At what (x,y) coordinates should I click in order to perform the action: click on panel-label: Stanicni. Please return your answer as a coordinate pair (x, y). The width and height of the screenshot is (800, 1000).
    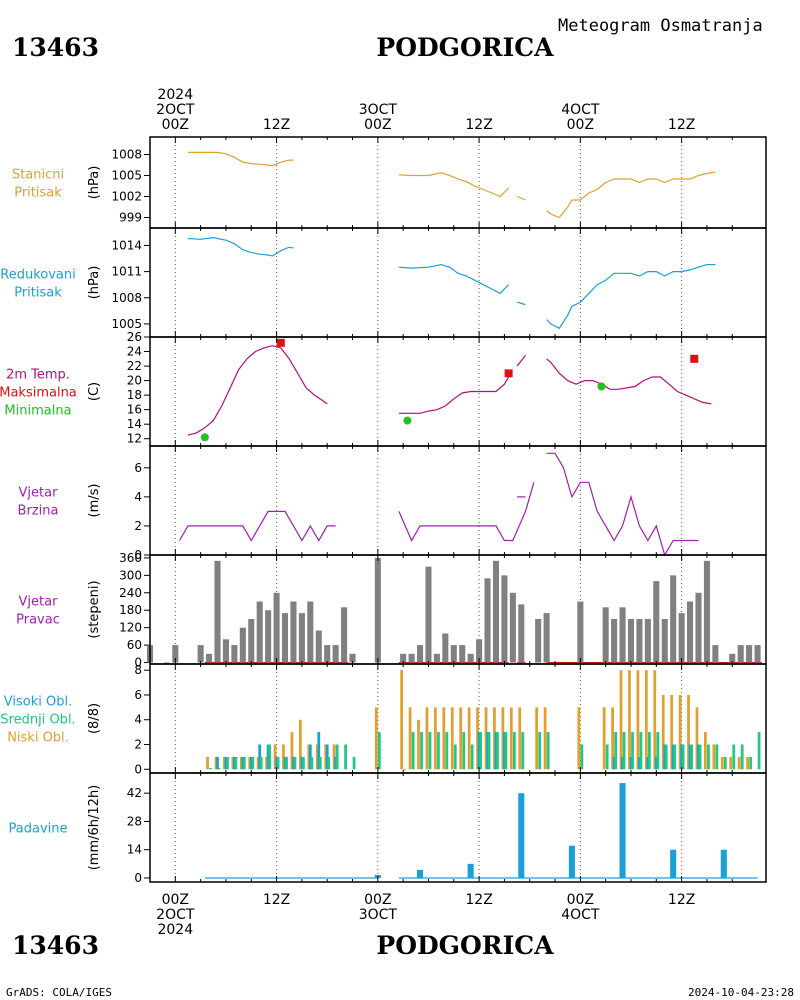
    Looking at the image, I should click on (38, 175).